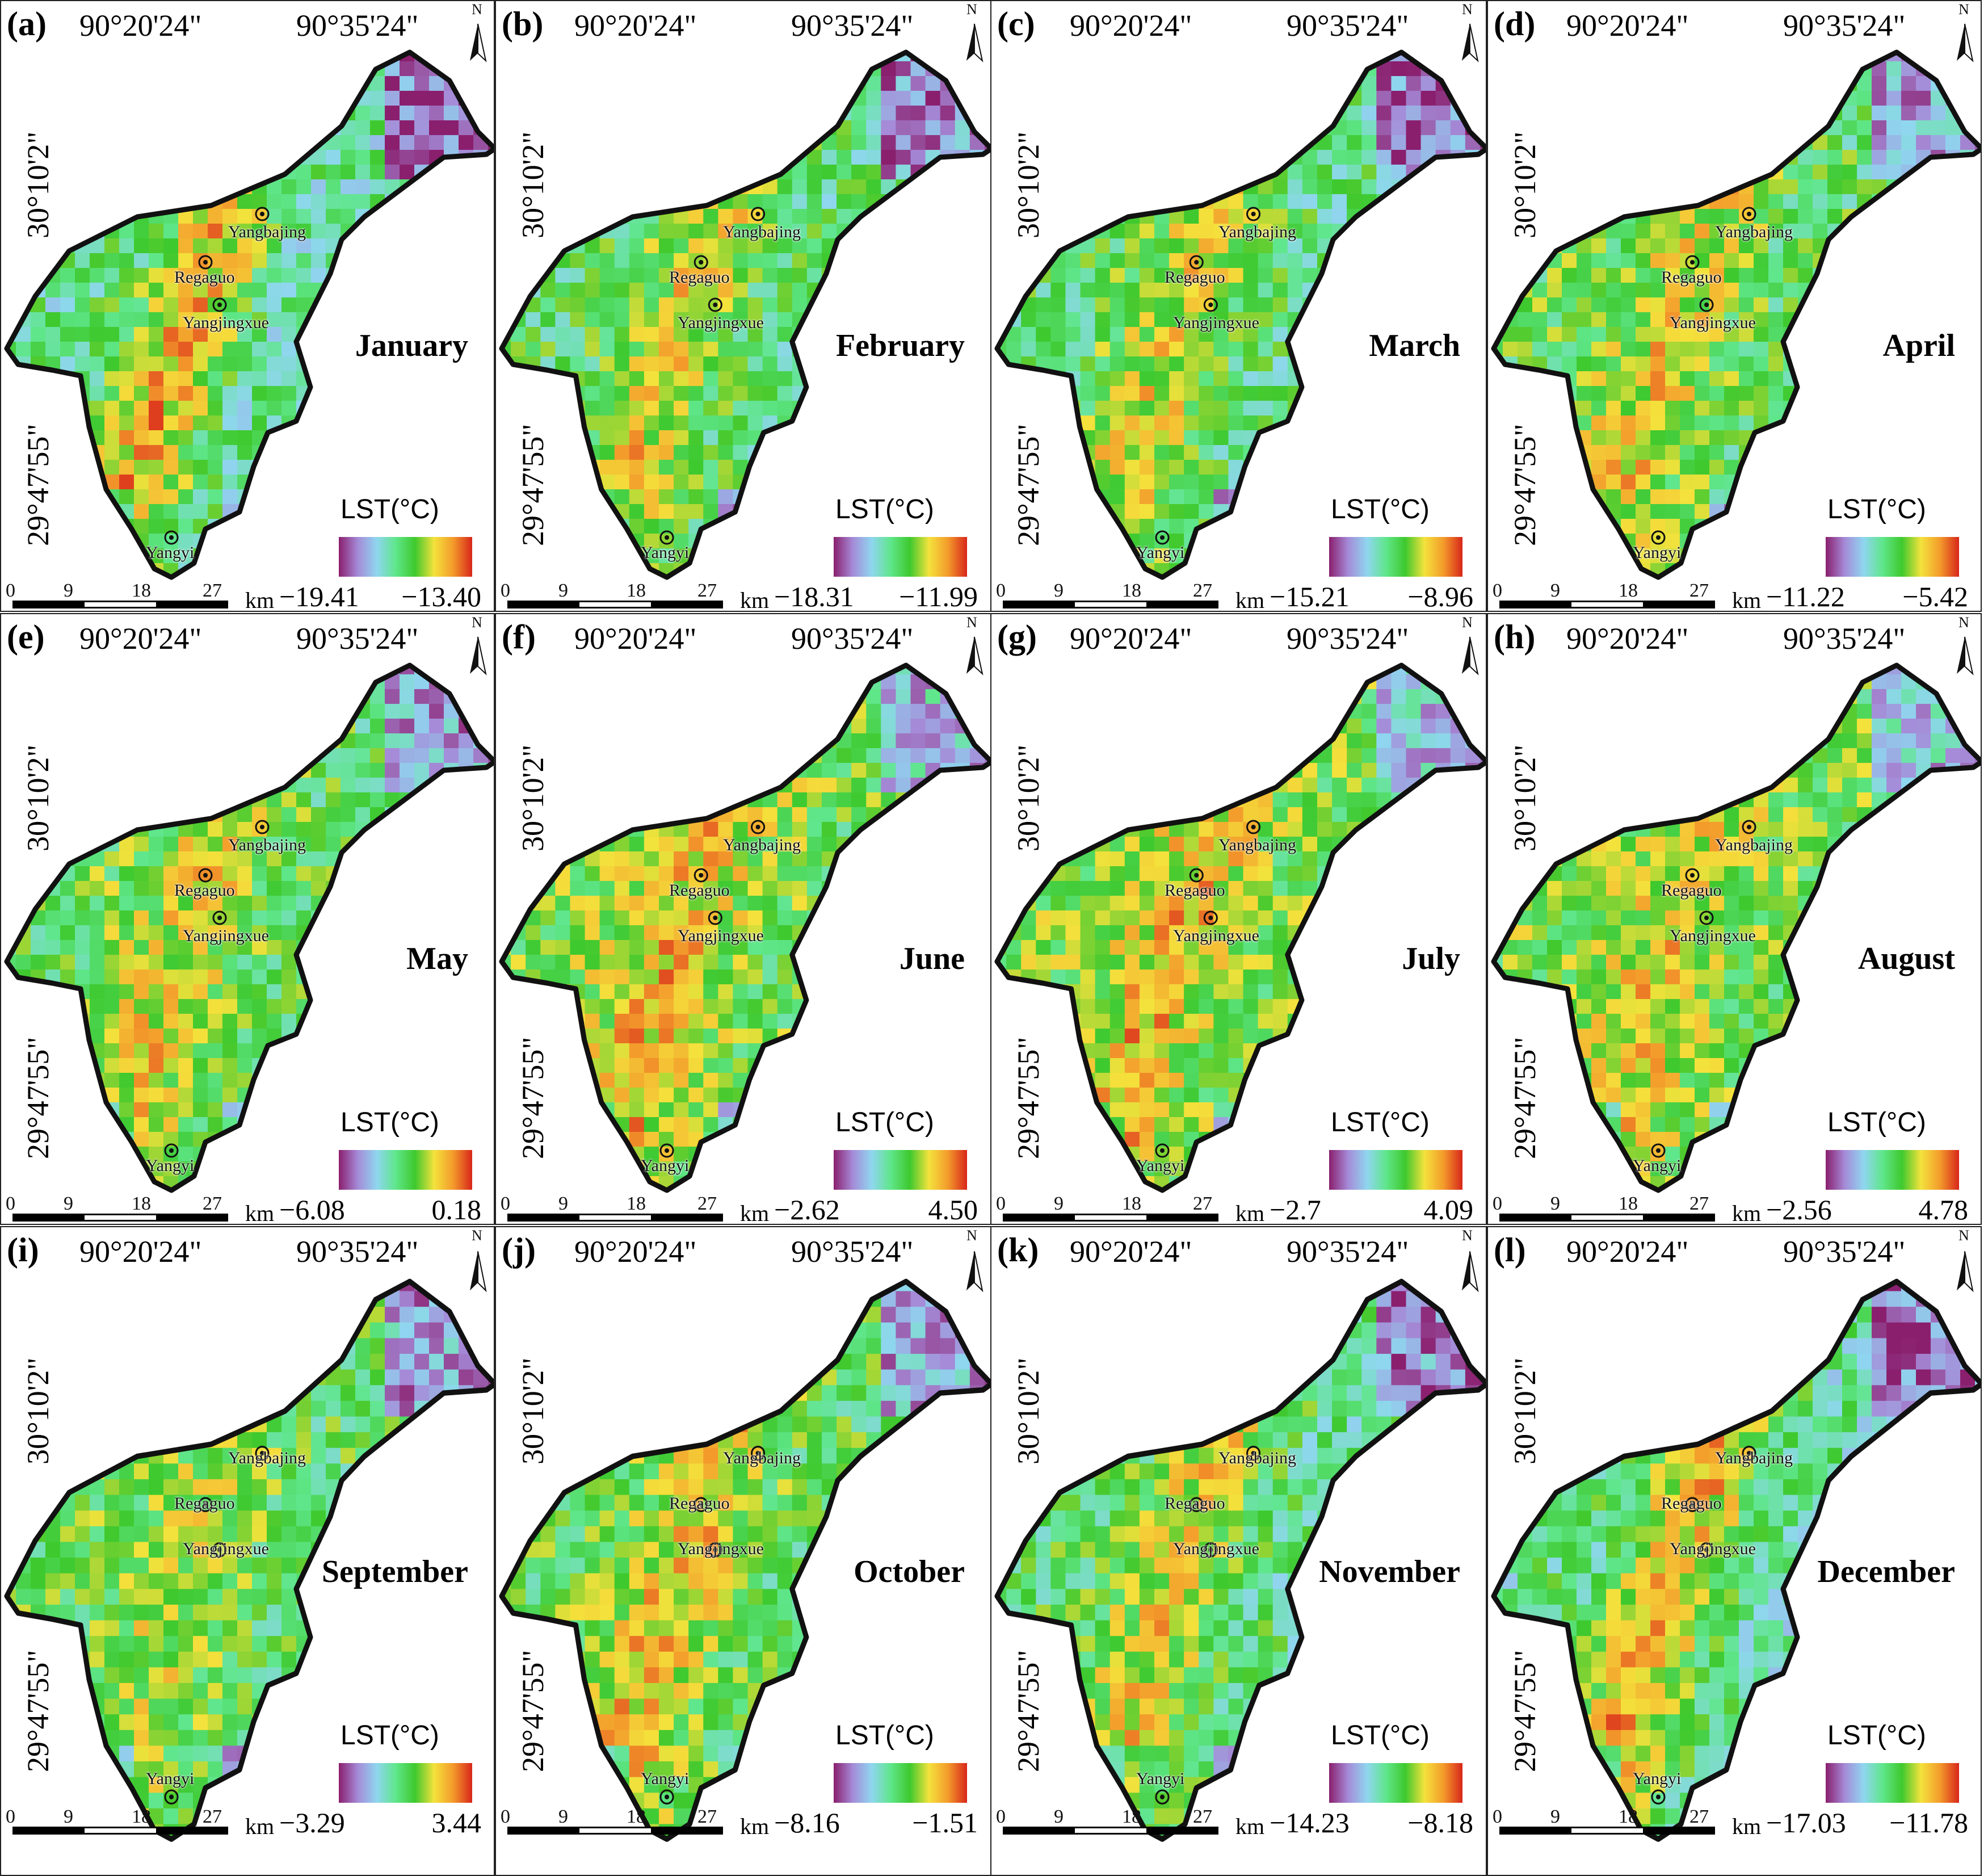  What do you see at coordinates (814, 596) in the screenshot?
I see `legend-min-value: −18.31` at bounding box center [814, 596].